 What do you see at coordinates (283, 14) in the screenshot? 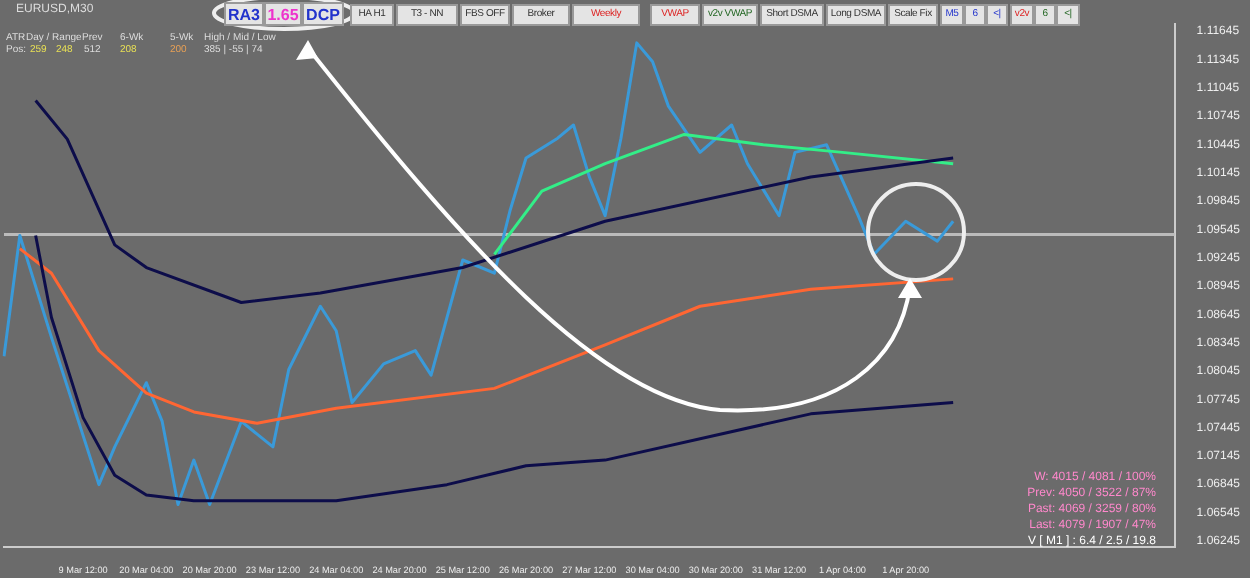
I see `toolbar-button: 1.65` at bounding box center [283, 14].